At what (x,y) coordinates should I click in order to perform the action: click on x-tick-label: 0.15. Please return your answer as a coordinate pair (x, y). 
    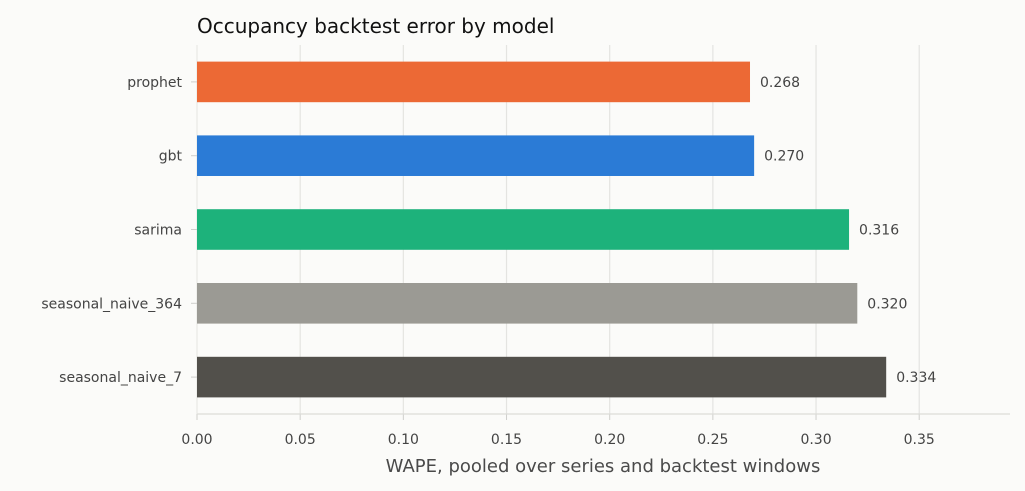
    Looking at the image, I should click on (506, 440).